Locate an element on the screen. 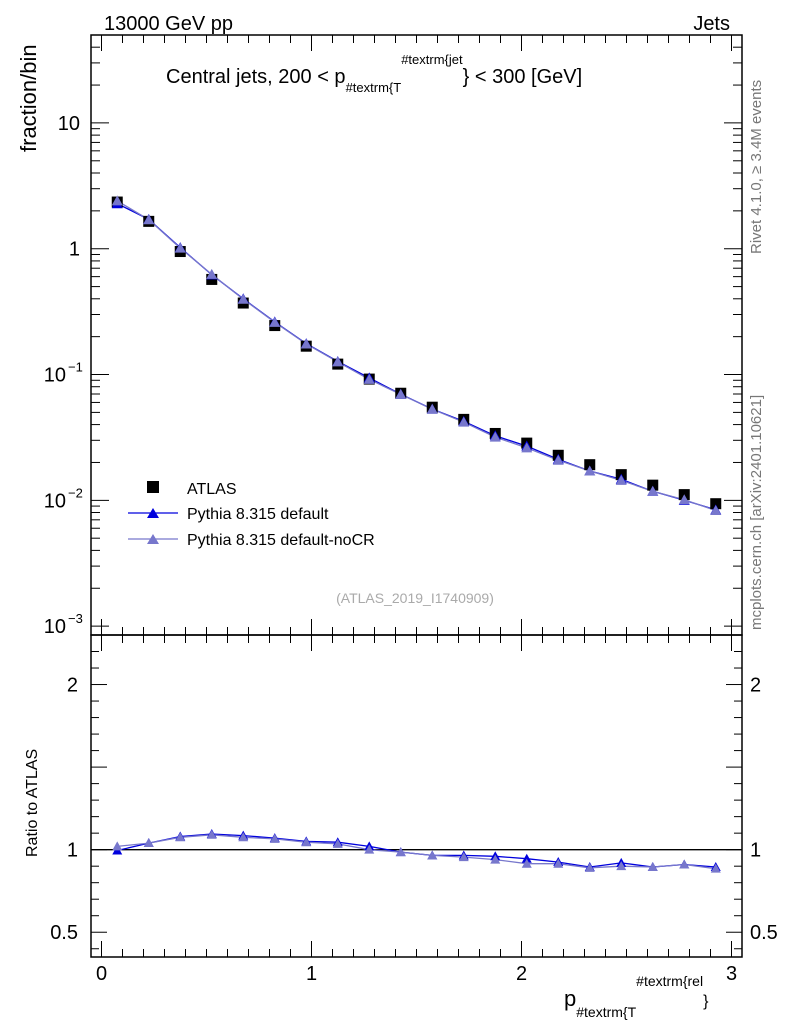 The height and width of the screenshot is (1024, 786). legend-default-label: Pythia 8.315 default is located at coordinates (258, 514).